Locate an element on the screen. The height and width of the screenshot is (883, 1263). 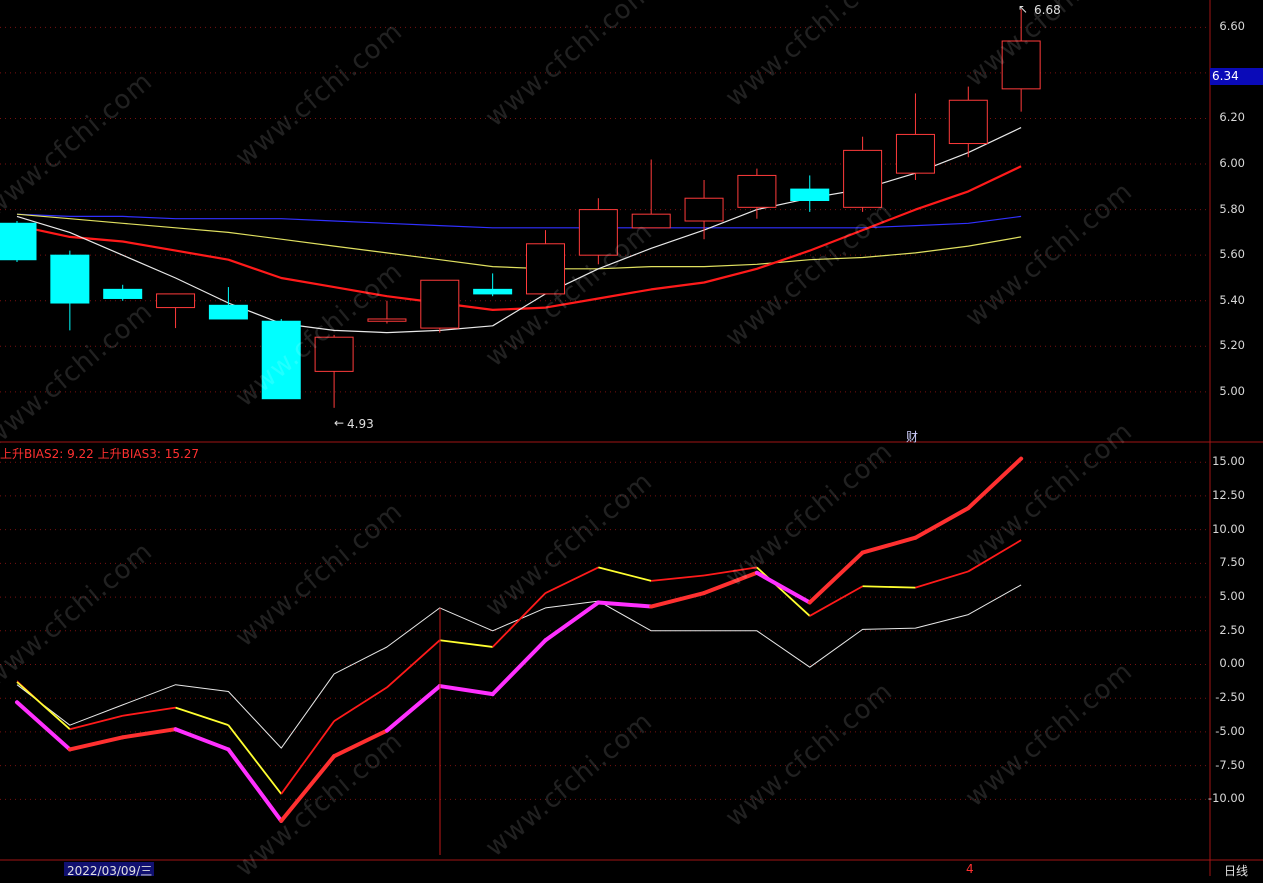
low-price-label: 4.93 is located at coordinates (360, 424).